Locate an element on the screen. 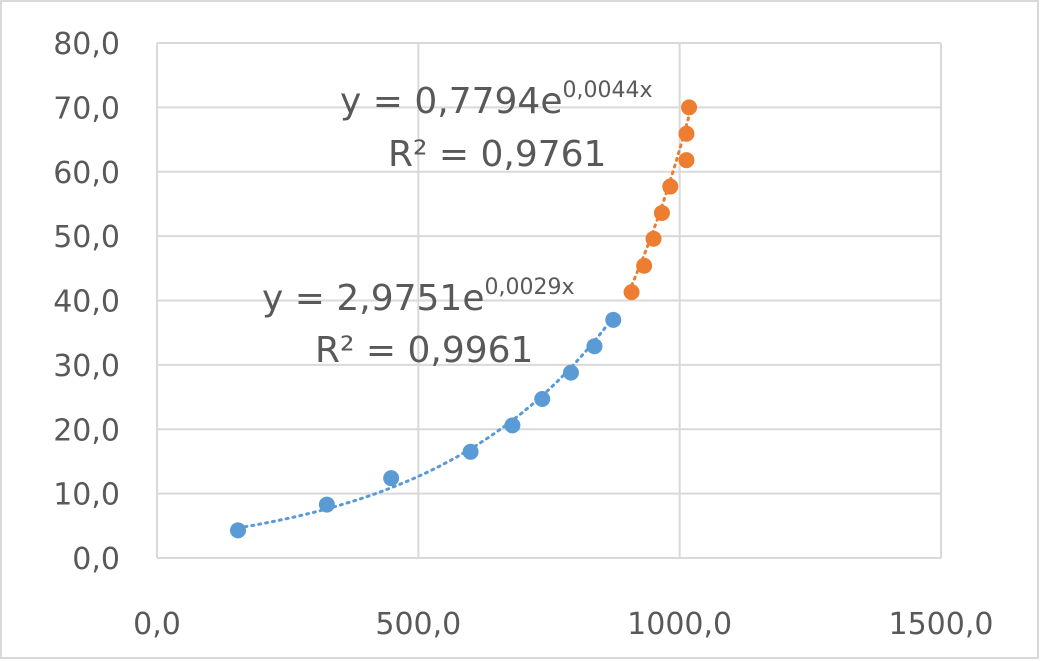 The height and width of the screenshot is (661, 1041). x-tick-label: 0,0 is located at coordinates (157, 624).